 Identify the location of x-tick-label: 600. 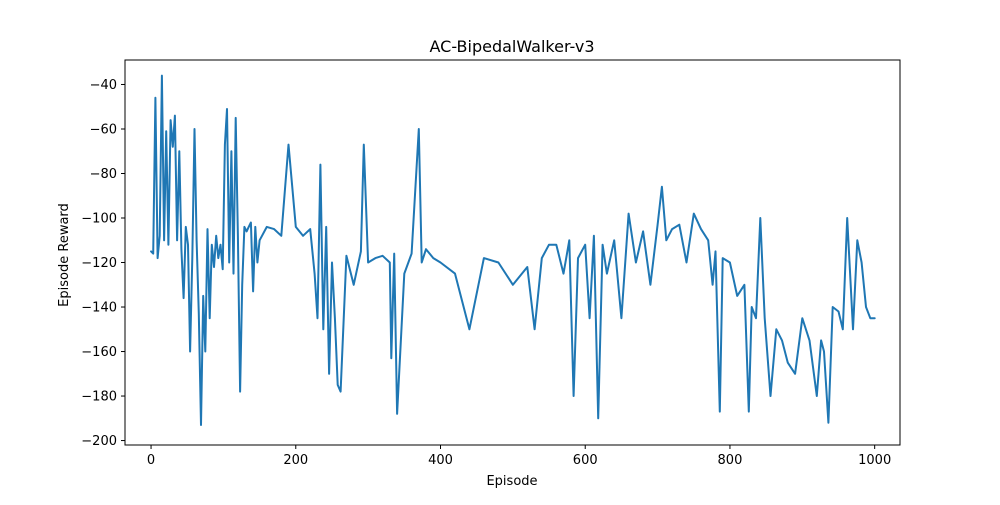
(585, 460).